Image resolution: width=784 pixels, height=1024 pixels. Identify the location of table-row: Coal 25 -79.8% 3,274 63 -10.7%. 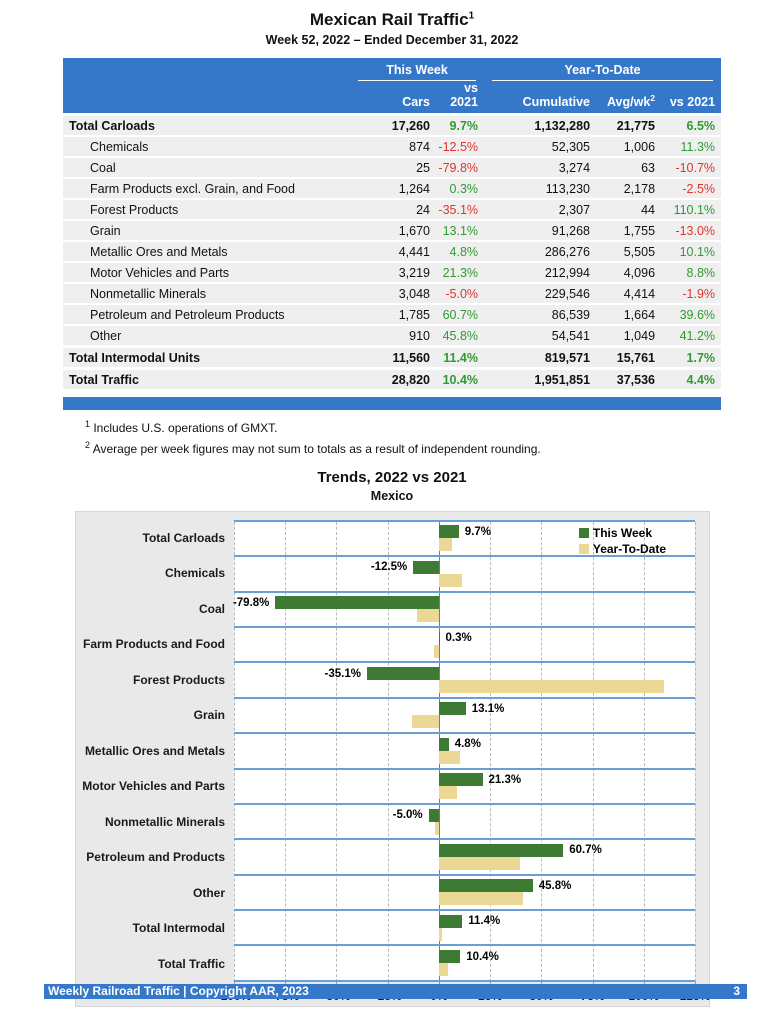
(392, 167).